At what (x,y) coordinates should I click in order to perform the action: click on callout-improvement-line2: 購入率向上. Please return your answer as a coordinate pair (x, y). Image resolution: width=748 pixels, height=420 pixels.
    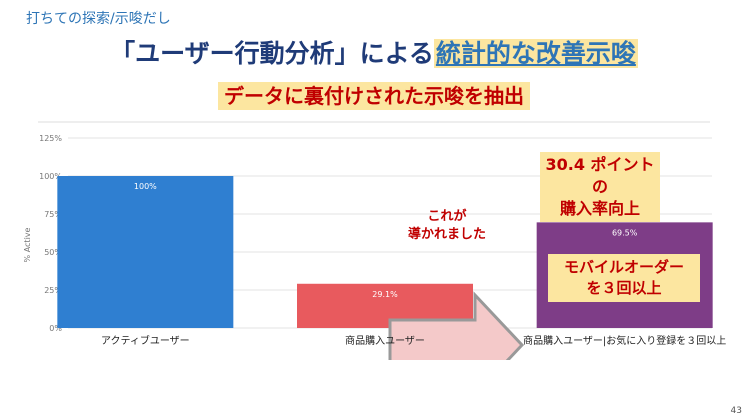
    Looking at the image, I should click on (599, 208).